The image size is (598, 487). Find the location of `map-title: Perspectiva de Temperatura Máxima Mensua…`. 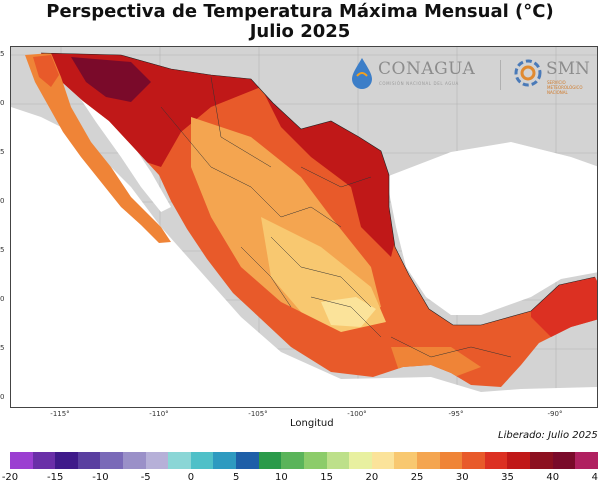

map-title: Perspectiva de Temperatura Máxima Mensua… is located at coordinates (300, 11).